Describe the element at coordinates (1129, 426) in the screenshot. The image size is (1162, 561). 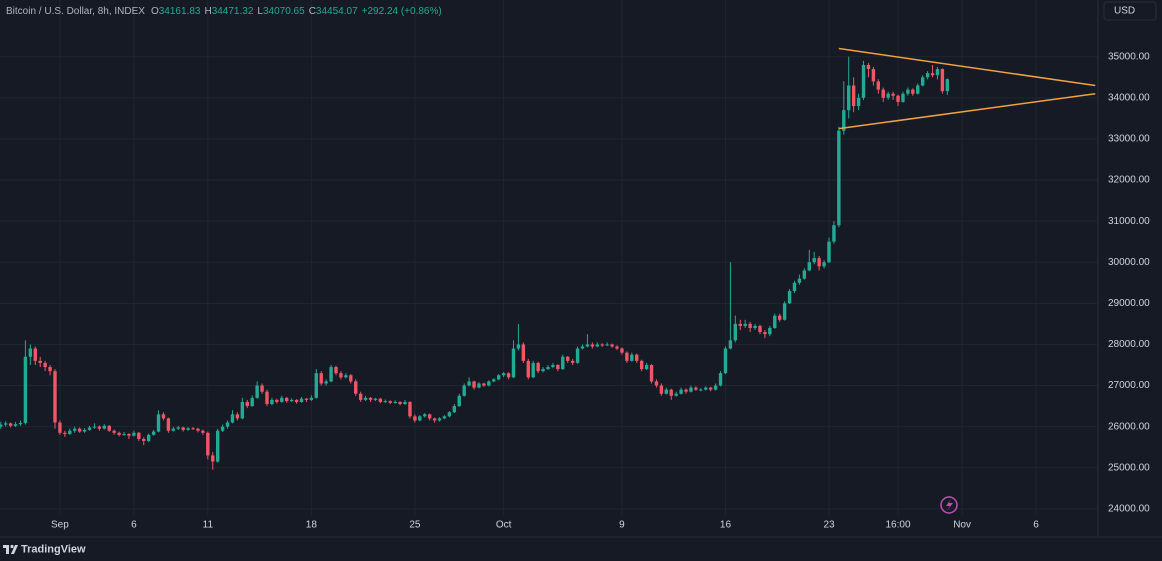
I see `y-tick-label: 26000.00` at that location.